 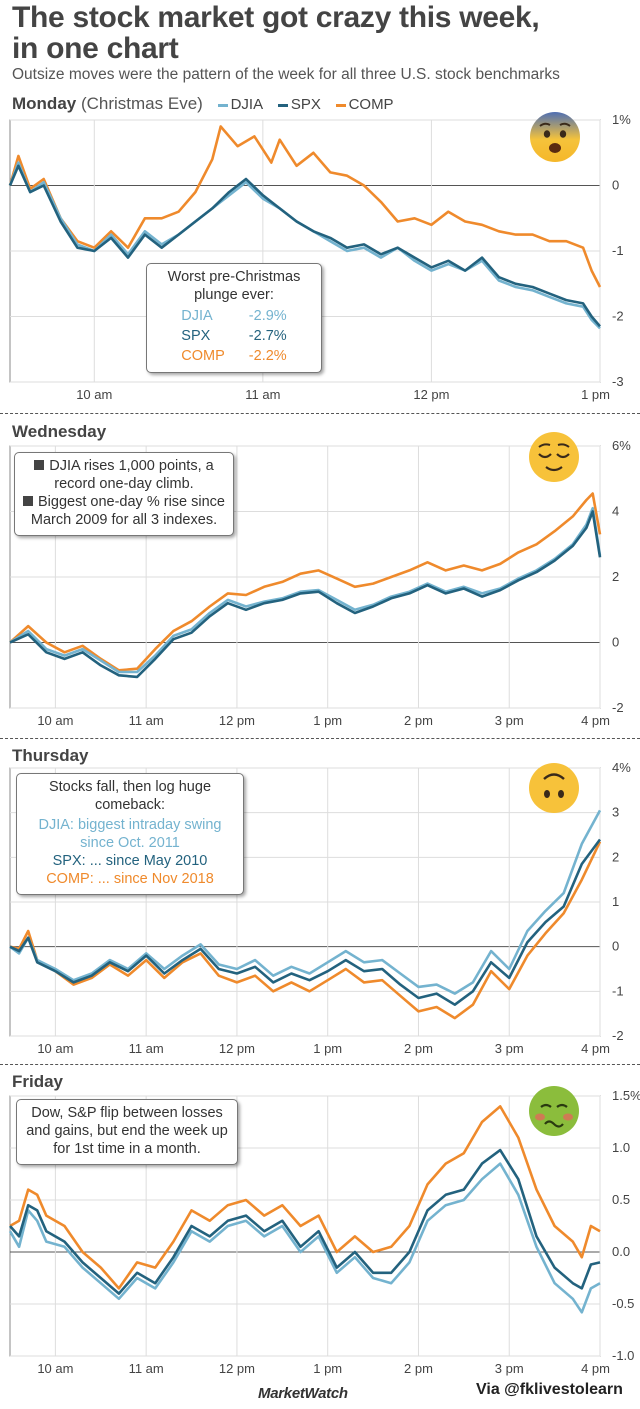 What do you see at coordinates (549, 1389) in the screenshot?
I see `source-credit: Via @fklivestolearn` at bounding box center [549, 1389].